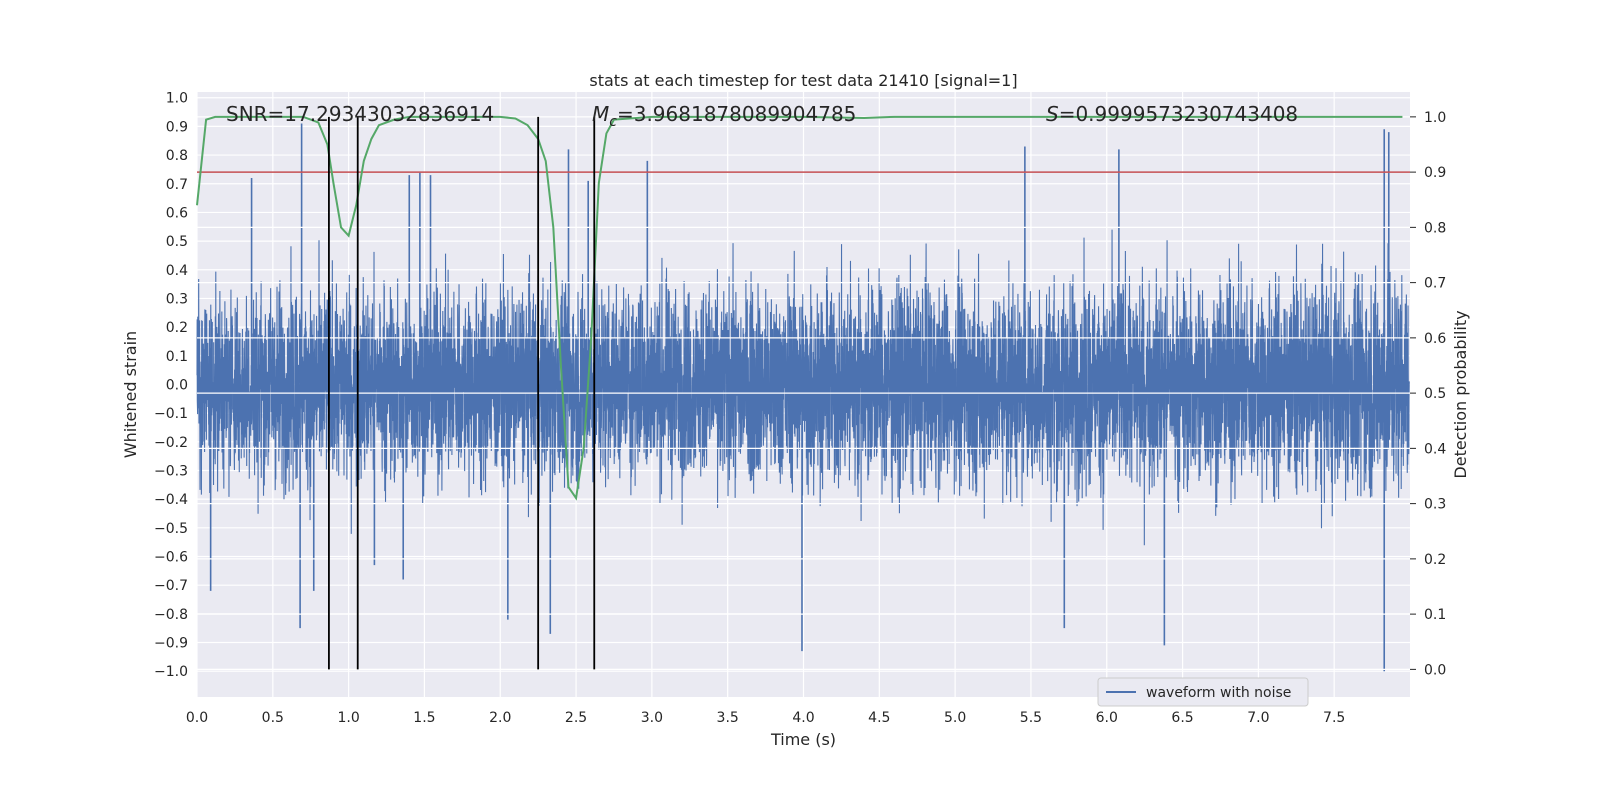 The height and width of the screenshot is (800, 1600). What do you see at coordinates (1178, 114) in the screenshot?
I see `s-value: =0.9999573230743408` at bounding box center [1178, 114].